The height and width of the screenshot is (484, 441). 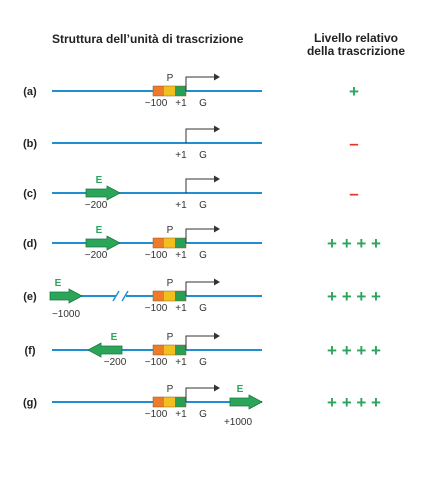 I want to click on row-a-minus100-label: −100, so click(x=156, y=103).